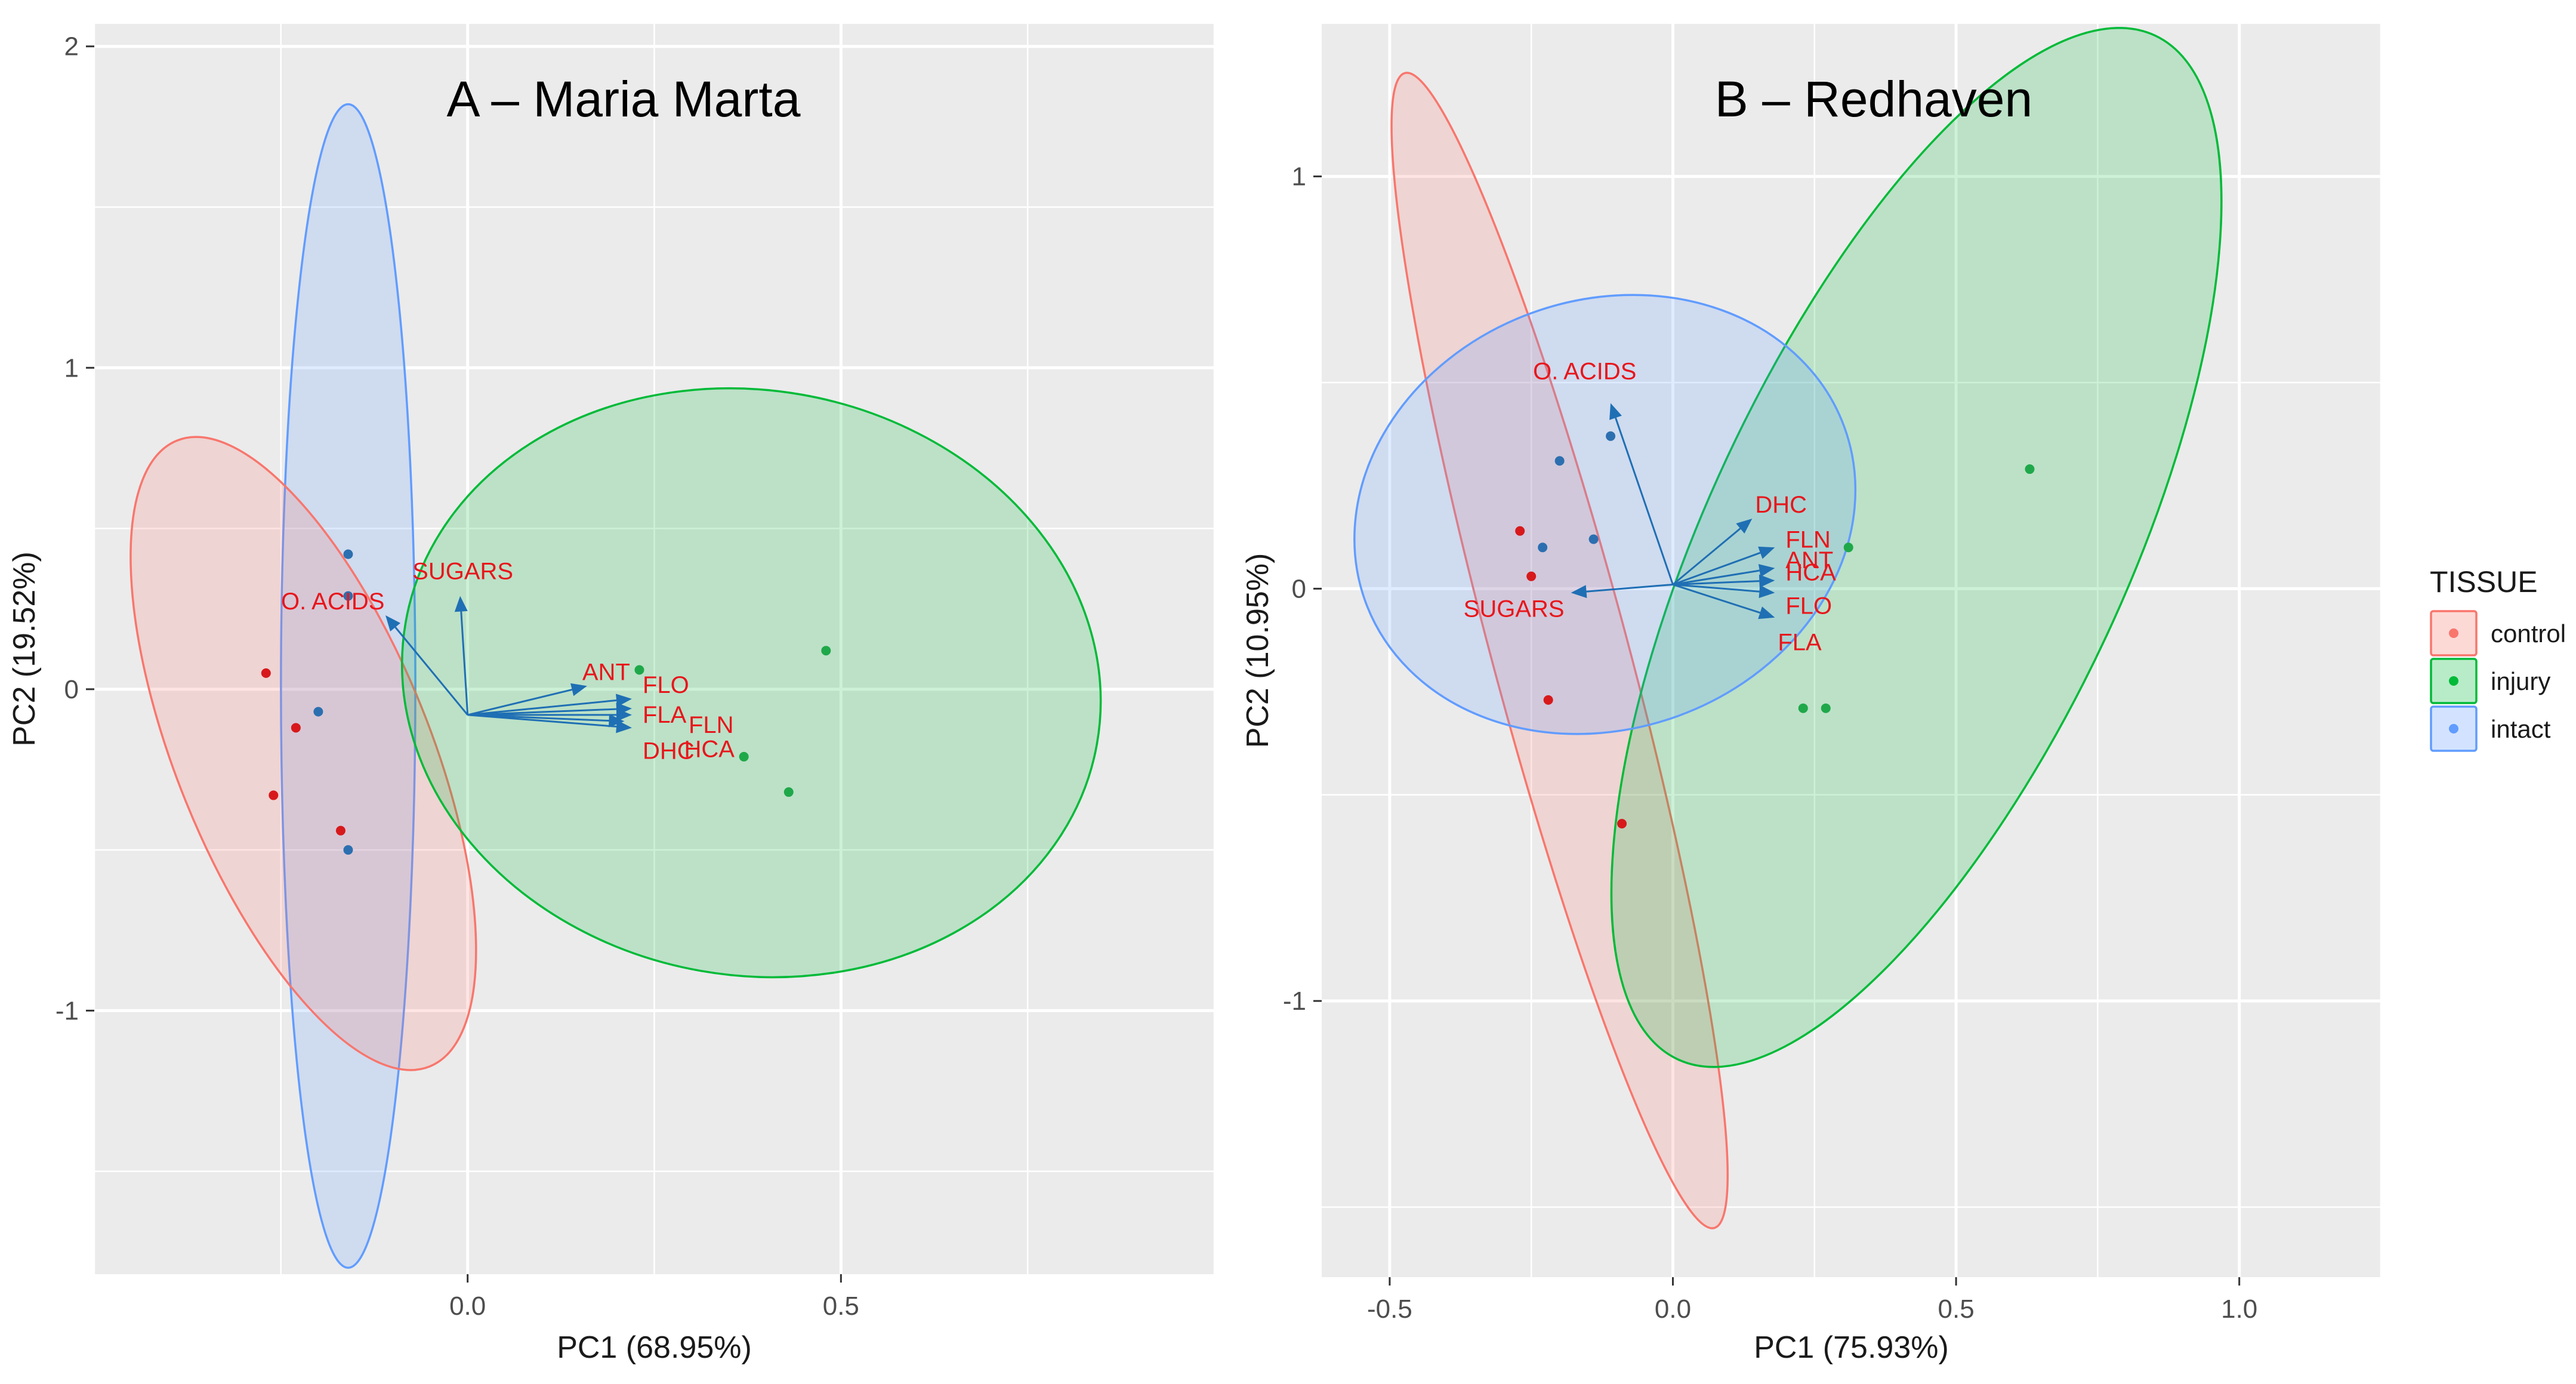  What do you see at coordinates (1585, 372) in the screenshot?
I see `panel-b-loading-label: O. ACIDS` at bounding box center [1585, 372].